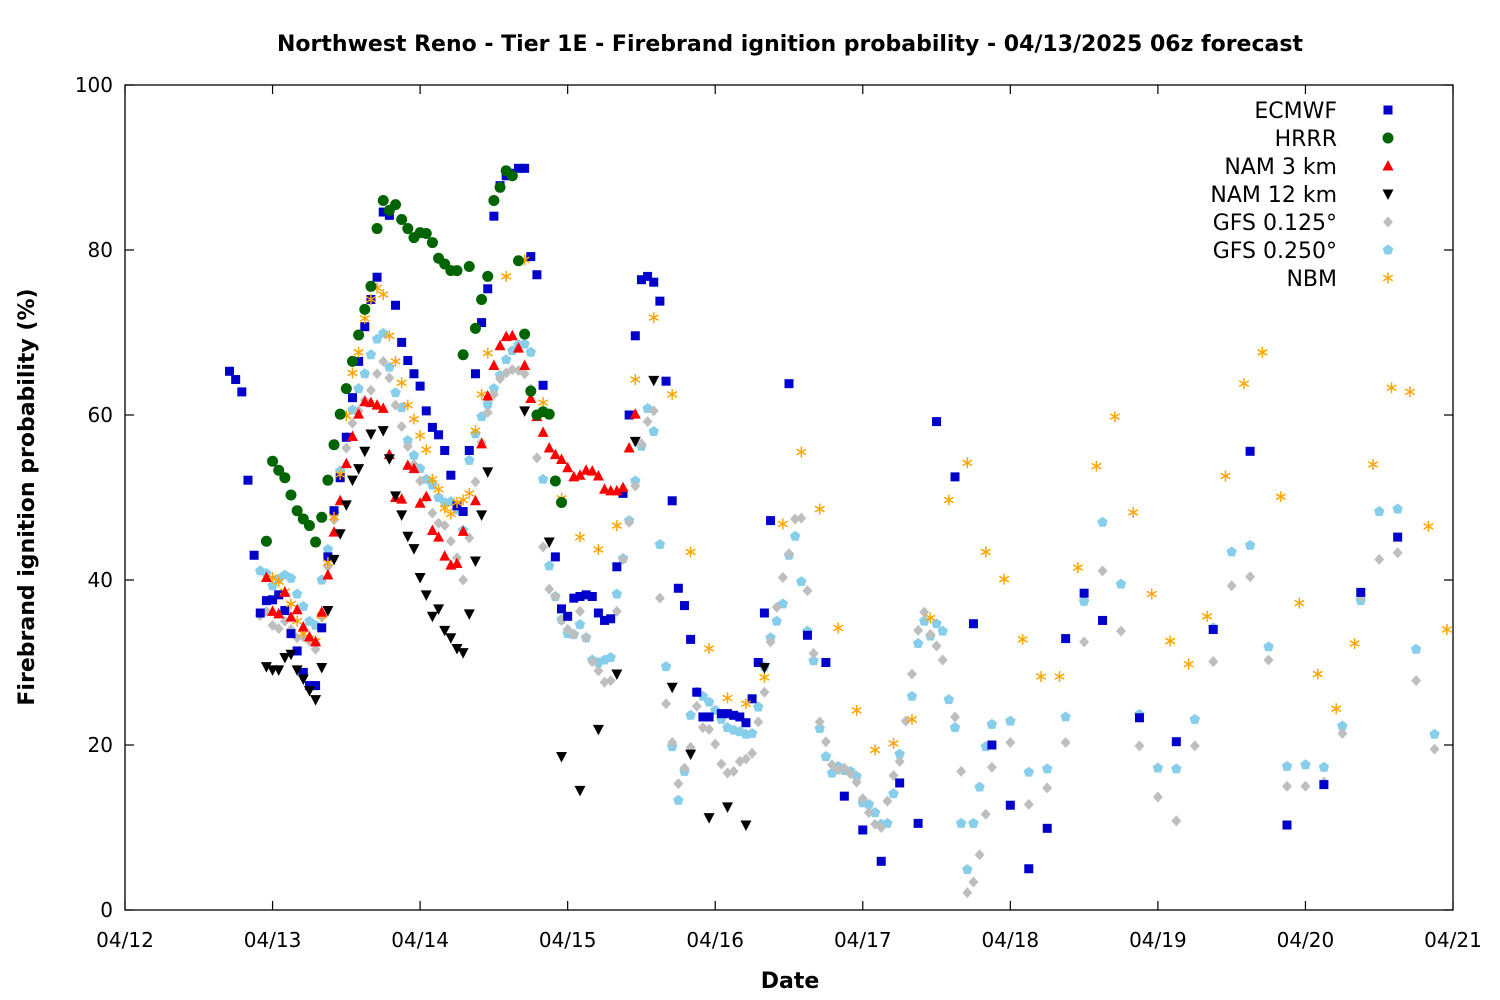 This screenshot has width=1500, height=1000. What do you see at coordinates (568, 940) in the screenshot?
I see `x-tick-label: 04/15` at bounding box center [568, 940].